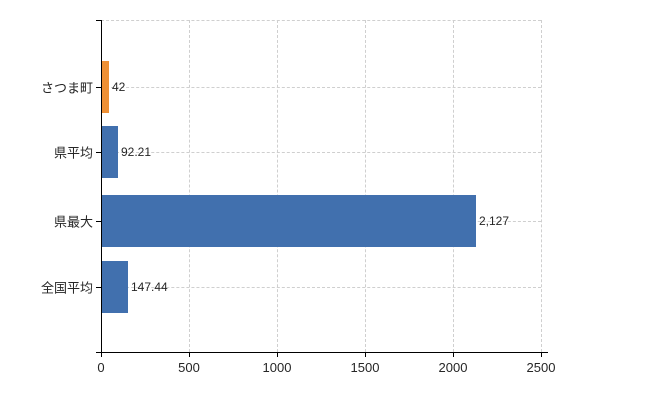 The image size is (650, 400). I want to click on x-tick-label: 1000, so click(277, 367).